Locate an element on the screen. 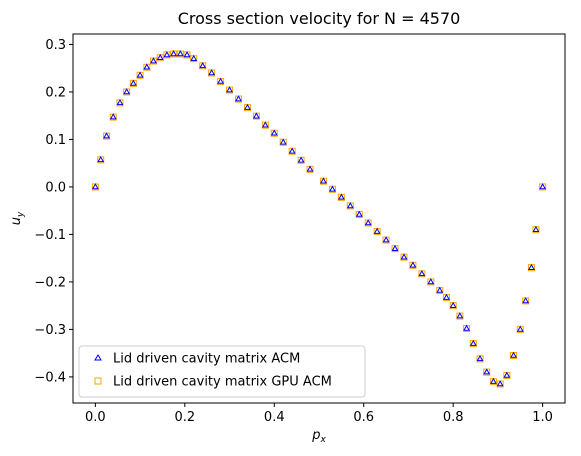  y-axis-label-main: u is located at coordinates (16, 221).